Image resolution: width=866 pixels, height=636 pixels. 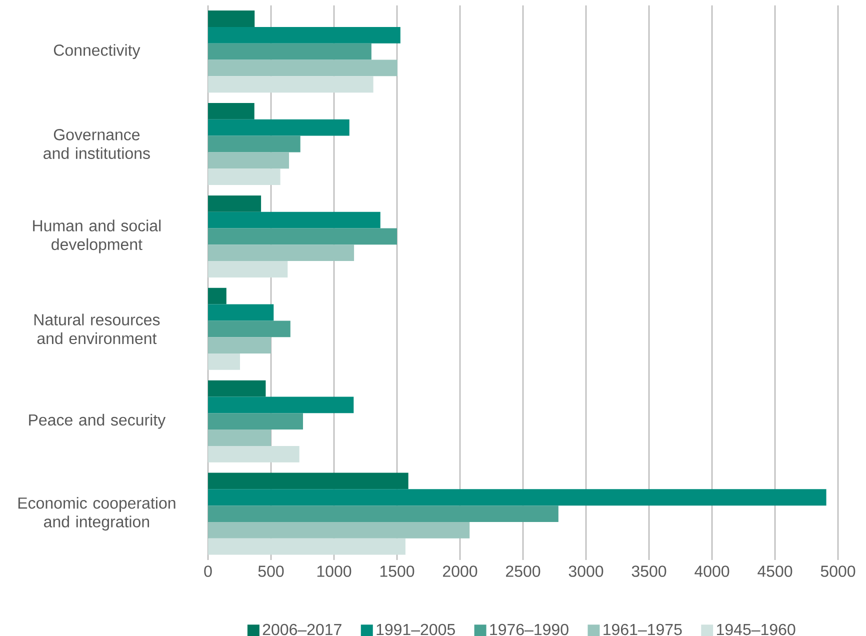 What do you see at coordinates (460, 571) in the screenshot?
I see `x-tick-label: 2000` at bounding box center [460, 571].